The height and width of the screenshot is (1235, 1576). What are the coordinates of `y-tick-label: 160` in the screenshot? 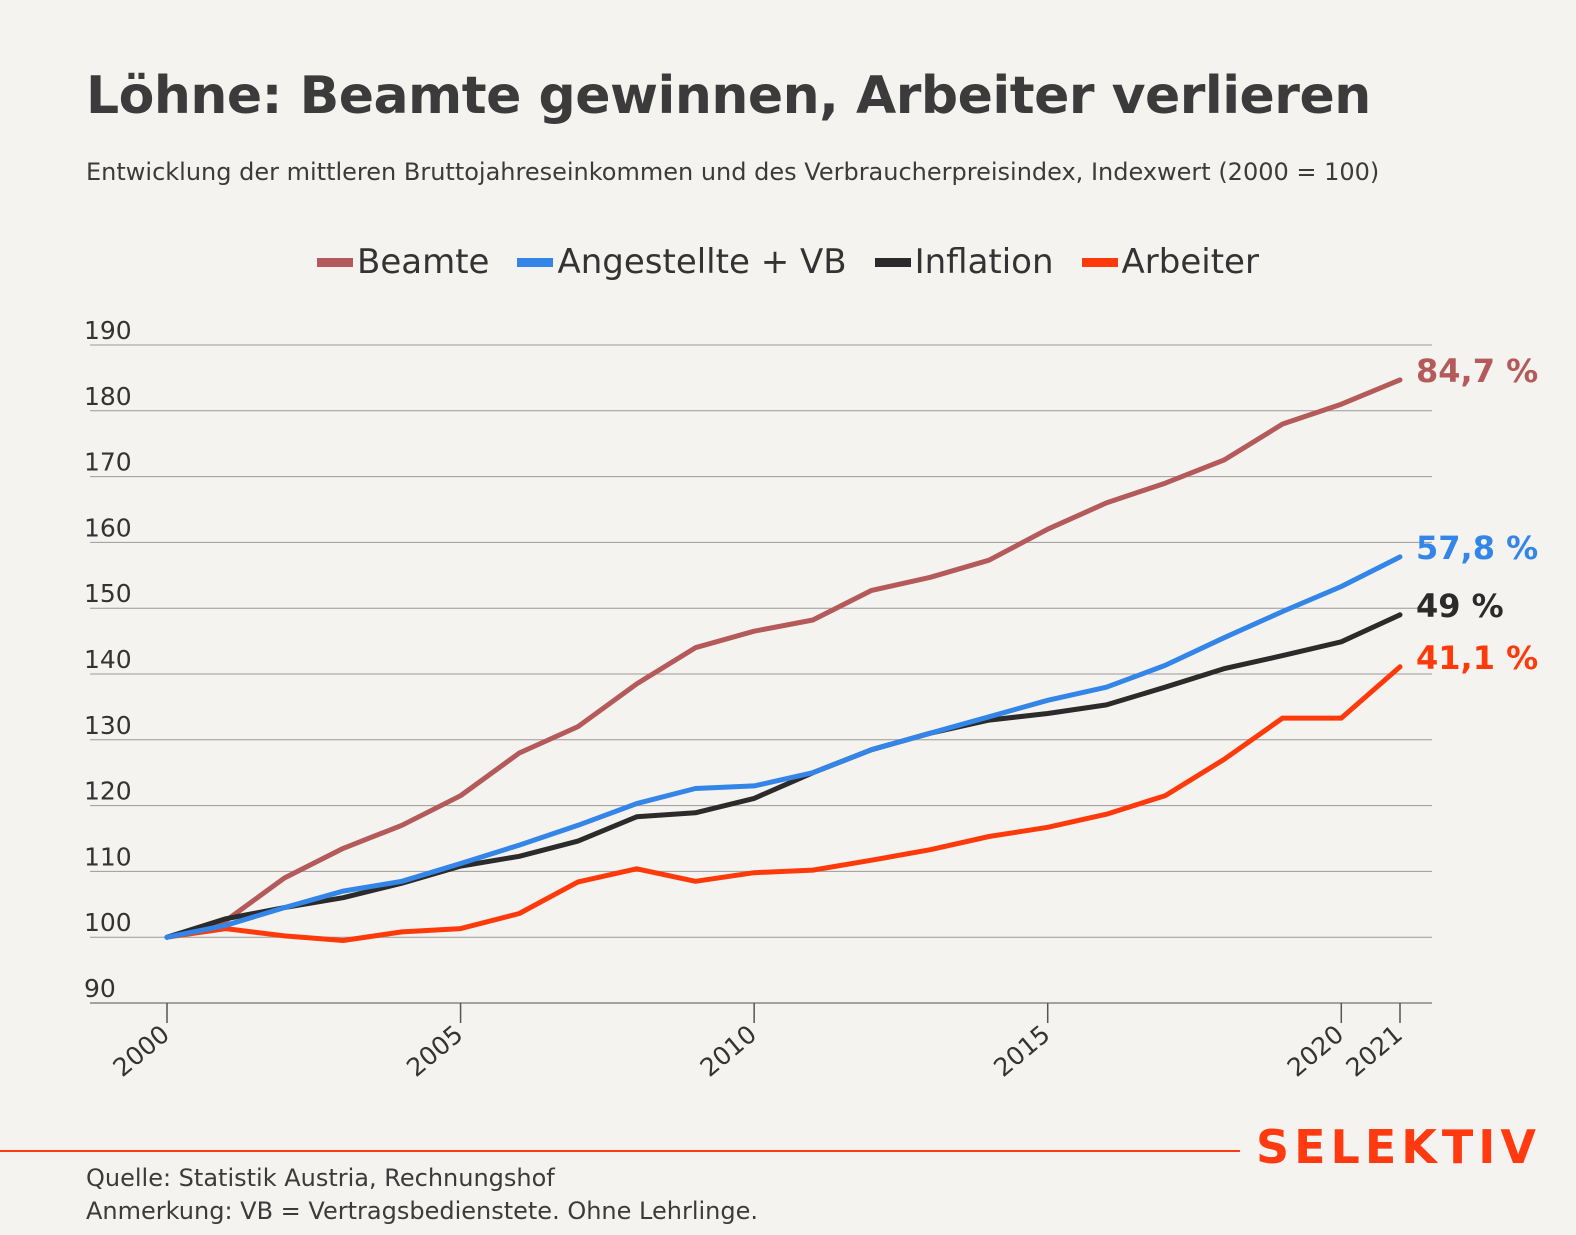 It's located at (108, 527).